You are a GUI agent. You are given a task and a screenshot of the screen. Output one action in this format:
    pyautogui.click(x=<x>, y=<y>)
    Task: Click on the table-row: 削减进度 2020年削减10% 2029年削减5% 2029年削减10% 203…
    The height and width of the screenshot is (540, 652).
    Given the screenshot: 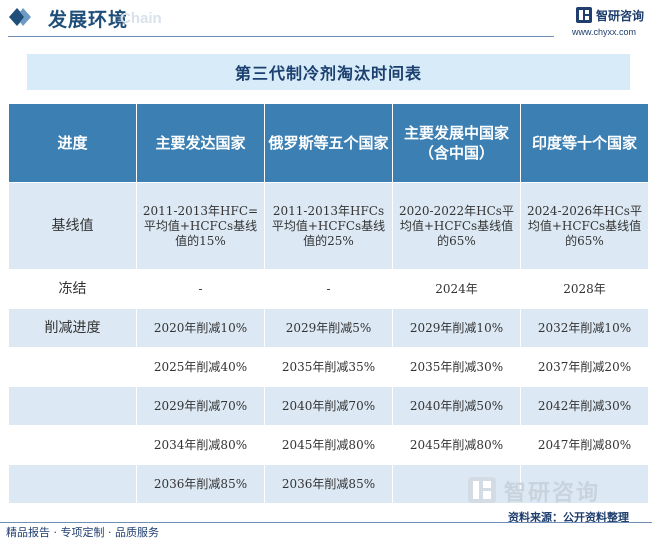 What is the action you would take?
    pyautogui.click(x=328, y=328)
    